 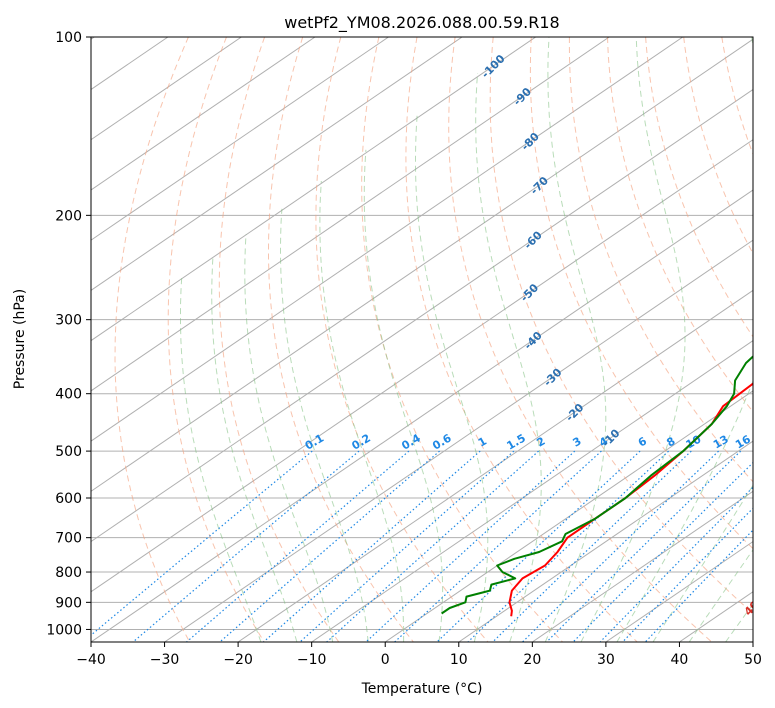 I want to click on isotherm-label: -60, so click(x=533, y=239).